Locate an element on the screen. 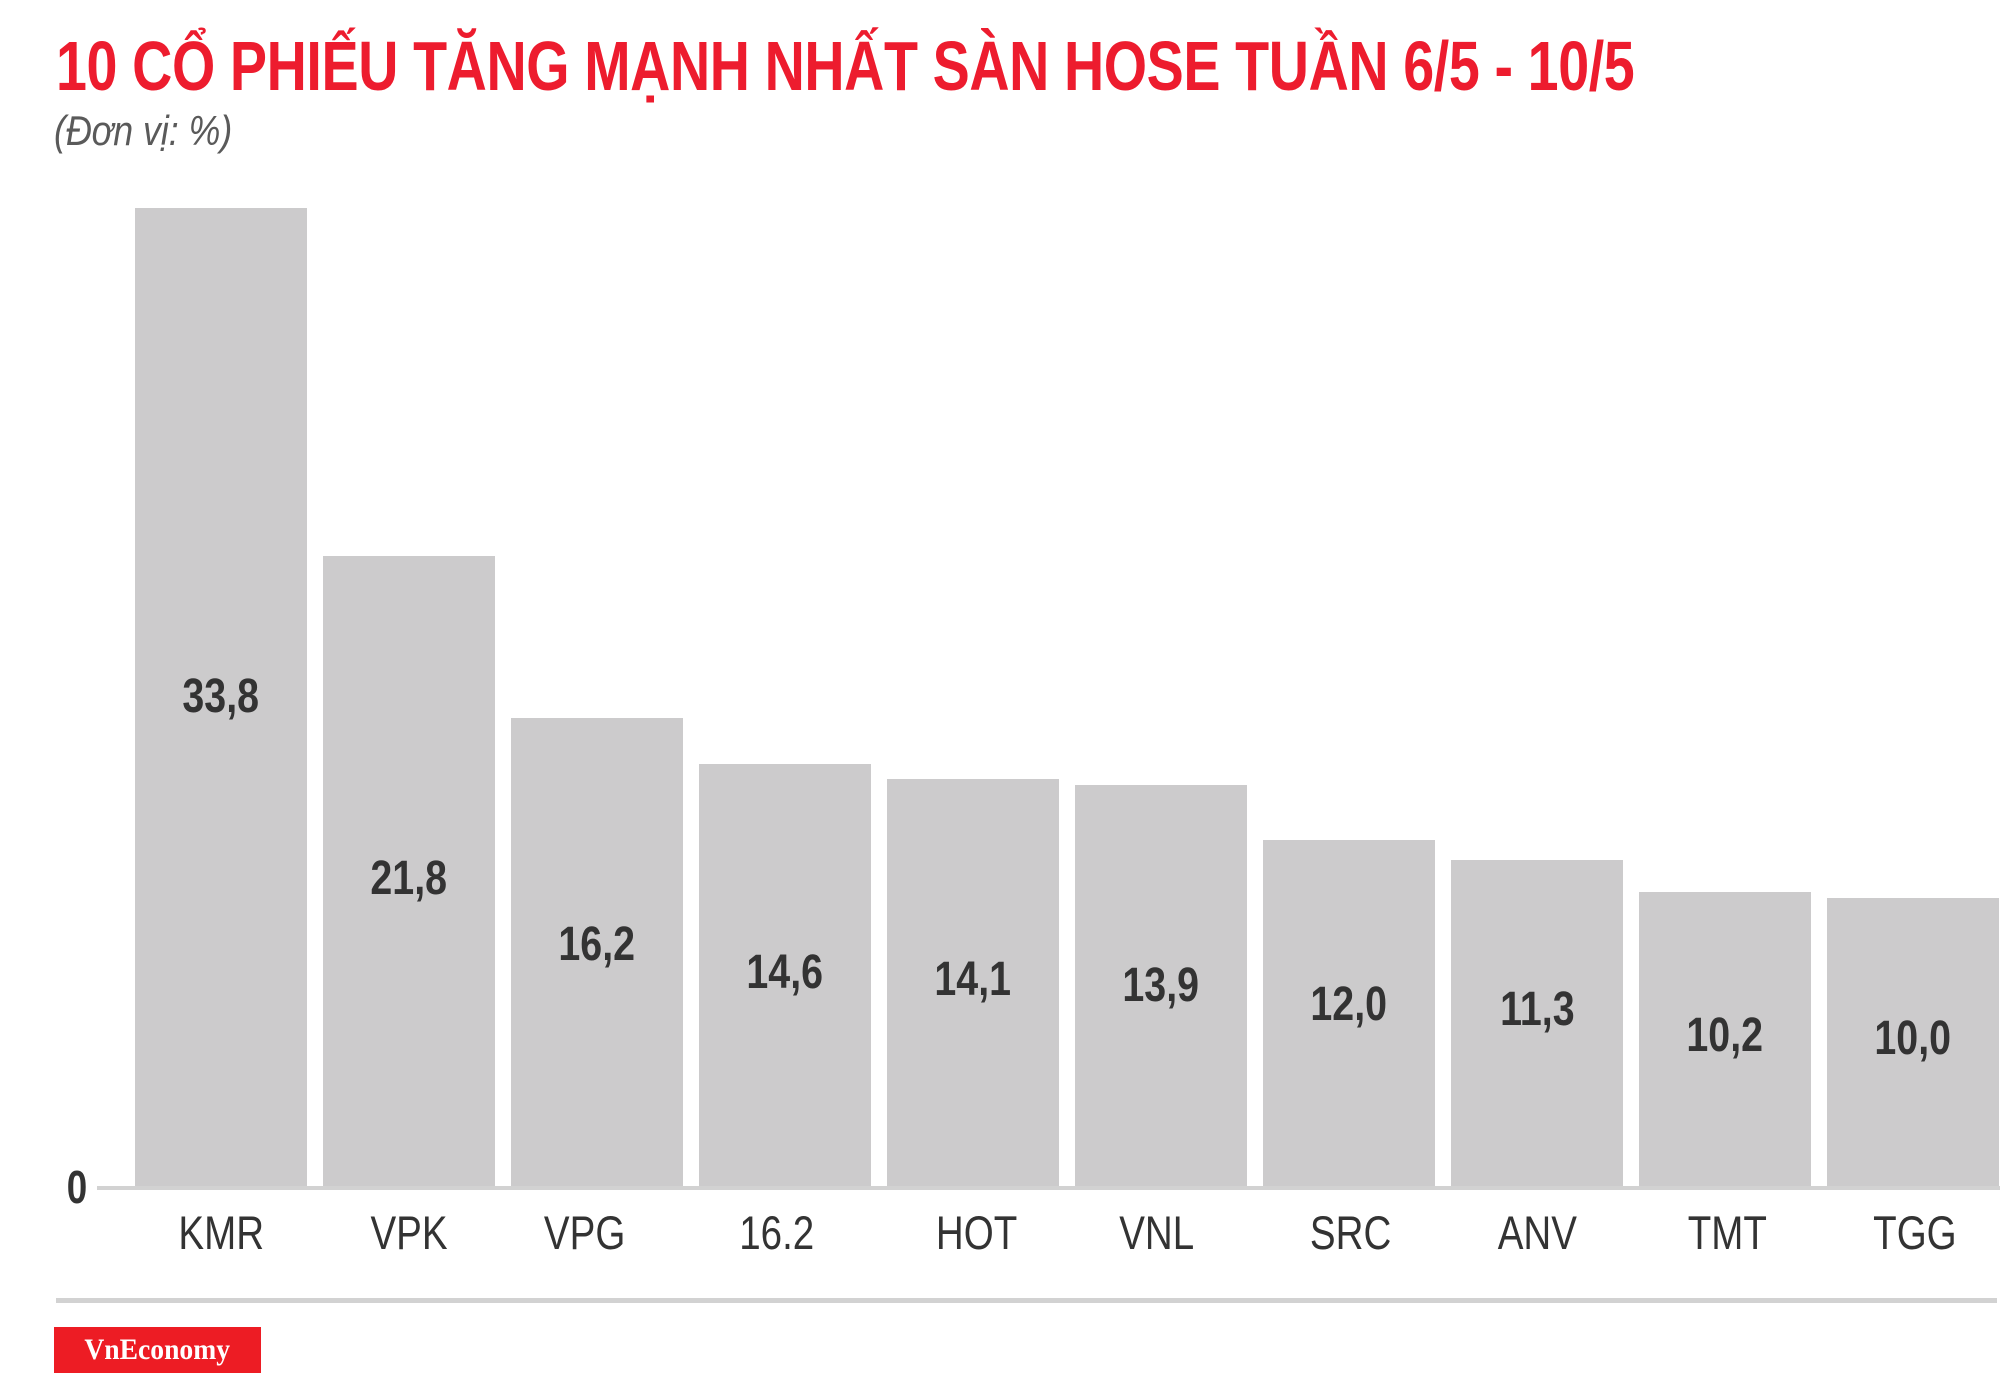  bar-tgg: 10,0 is located at coordinates (1913, 1042).